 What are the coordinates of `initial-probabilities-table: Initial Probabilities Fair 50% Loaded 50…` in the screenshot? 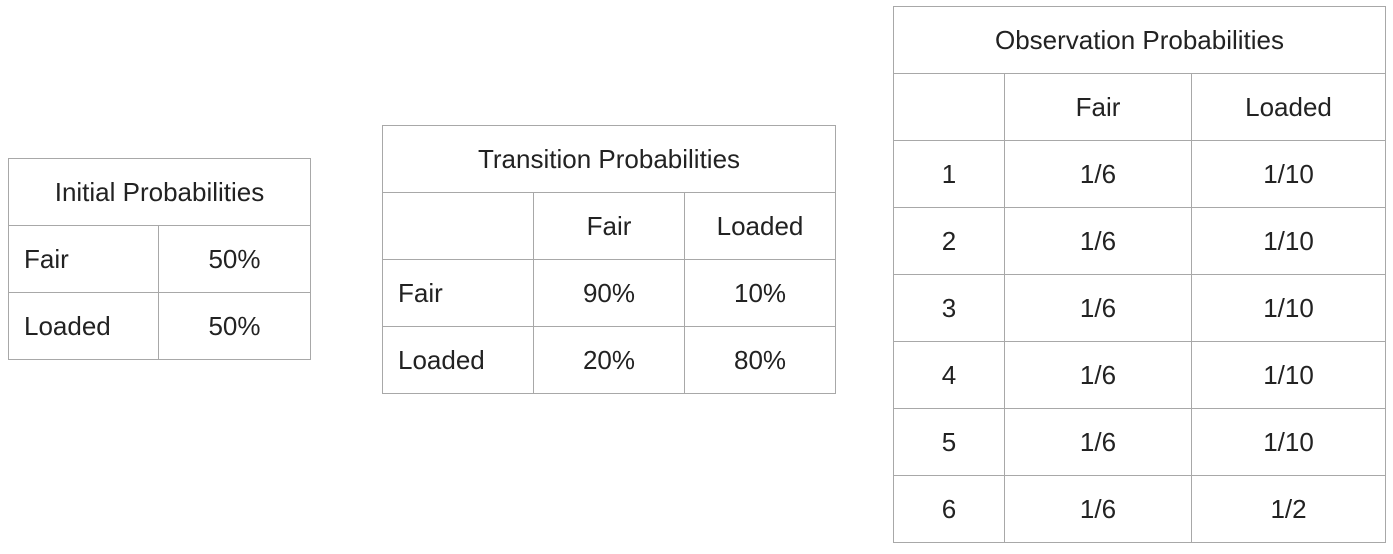 It's located at (159, 259).